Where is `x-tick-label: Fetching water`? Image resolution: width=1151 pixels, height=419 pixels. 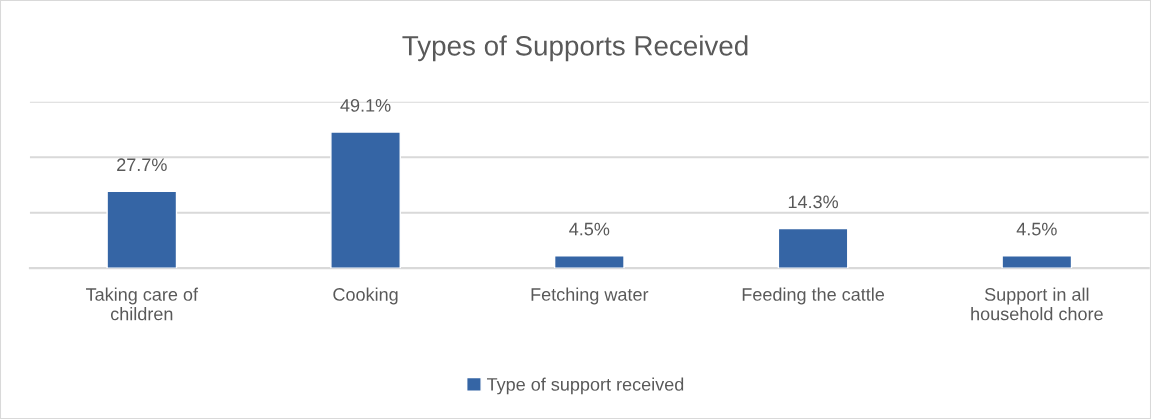 x-tick-label: Fetching water is located at coordinates (590, 296).